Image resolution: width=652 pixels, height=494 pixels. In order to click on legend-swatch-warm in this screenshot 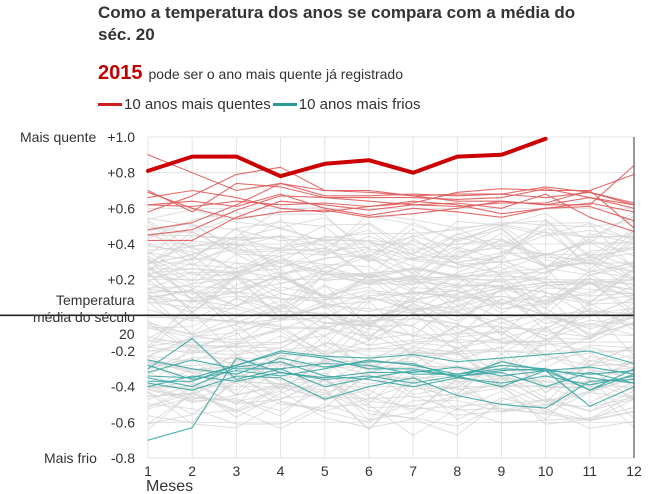, I will do `click(110, 104)`.